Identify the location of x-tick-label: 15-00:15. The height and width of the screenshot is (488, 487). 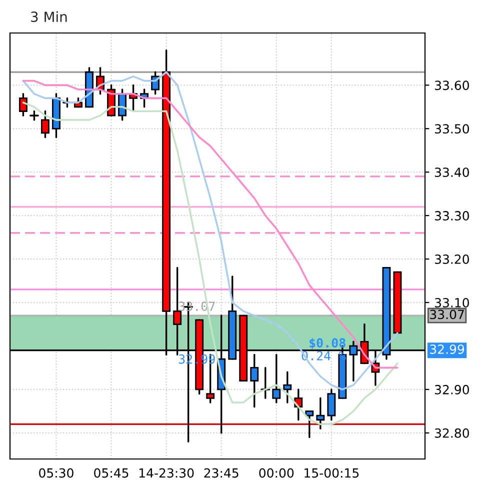
(331, 473).